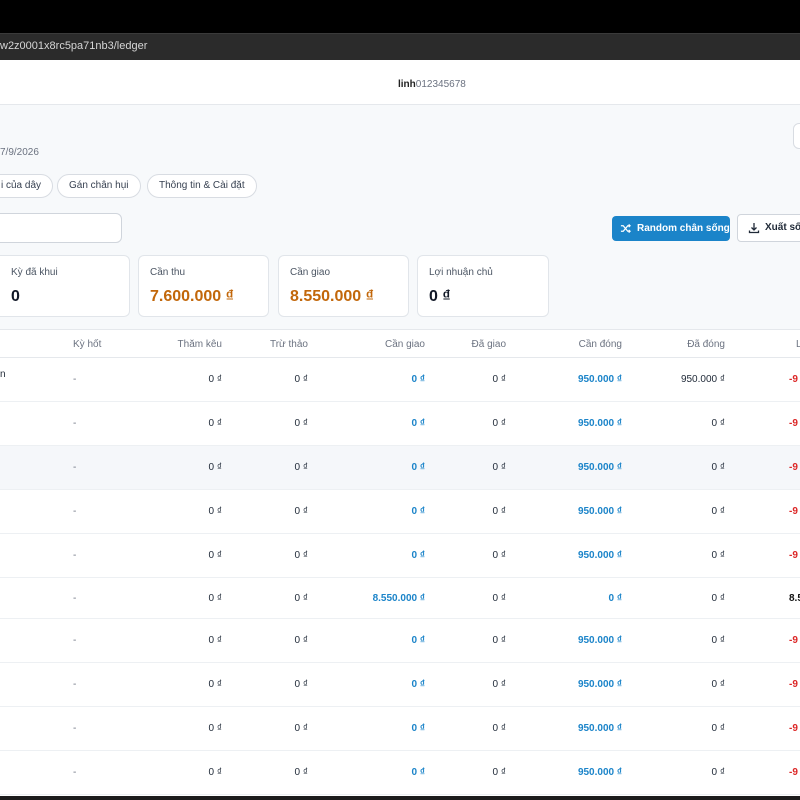 This screenshot has height=800, width=800. I want to click on search-box, so click(61, 228).